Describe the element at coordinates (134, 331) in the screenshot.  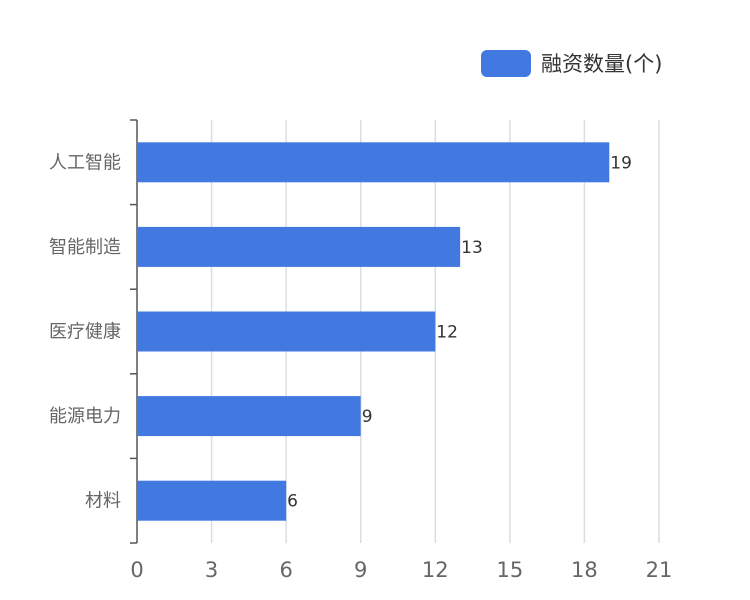
I see `axes` at that location.